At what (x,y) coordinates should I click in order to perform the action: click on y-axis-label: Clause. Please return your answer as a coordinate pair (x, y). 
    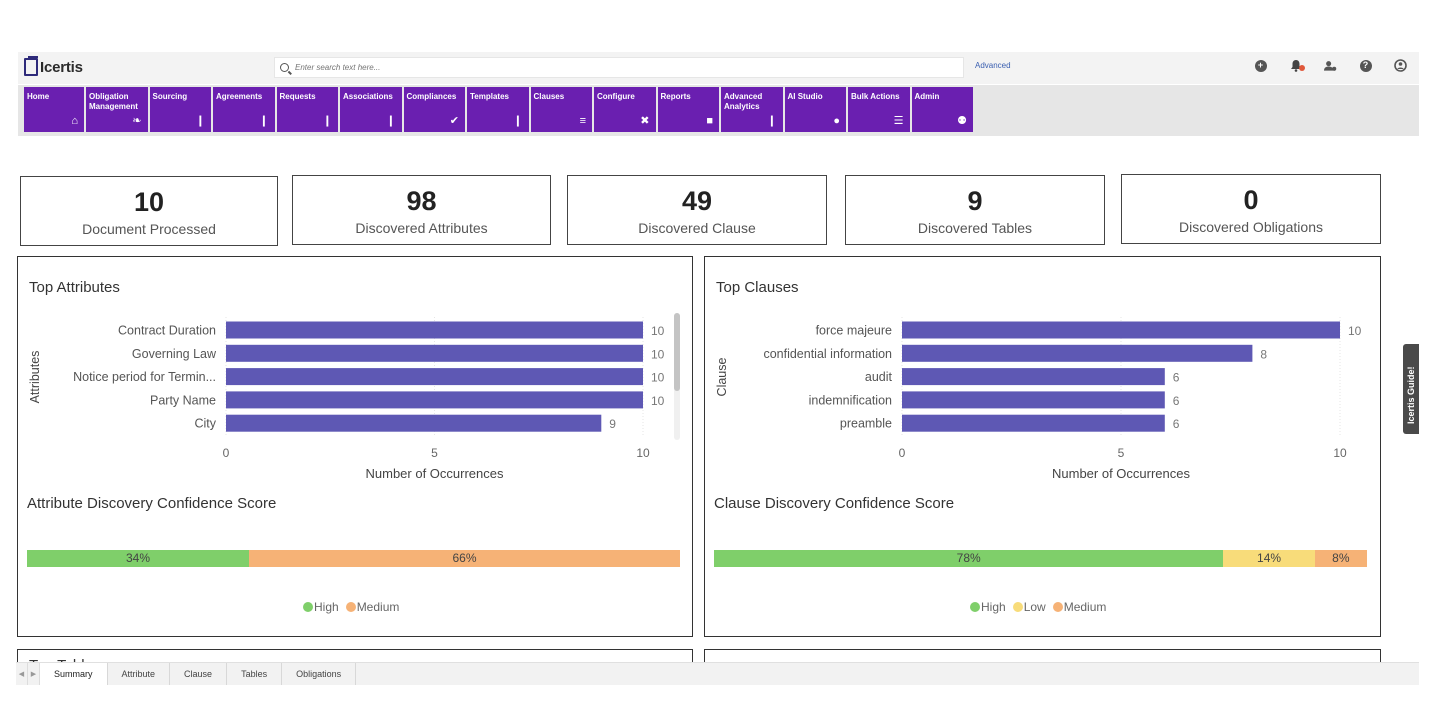
    Looking at the image, I should click on (722, 377).